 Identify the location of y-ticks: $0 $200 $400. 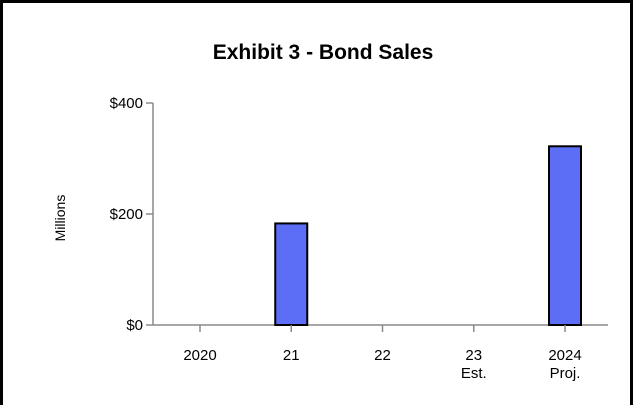
(131, 214).